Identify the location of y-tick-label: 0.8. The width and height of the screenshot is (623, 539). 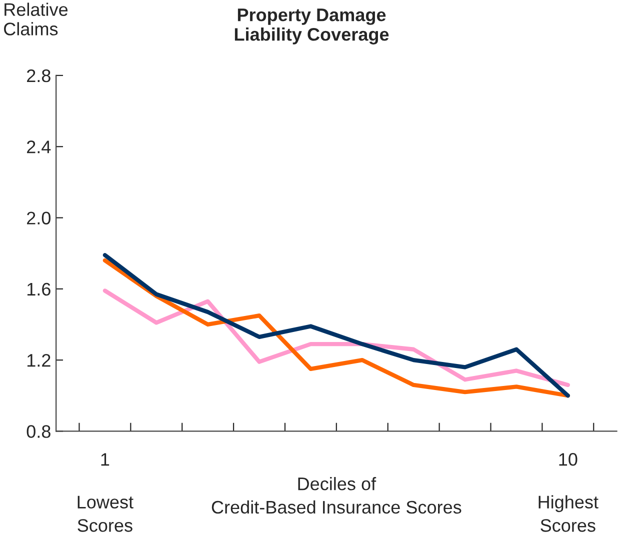
(38, 431).